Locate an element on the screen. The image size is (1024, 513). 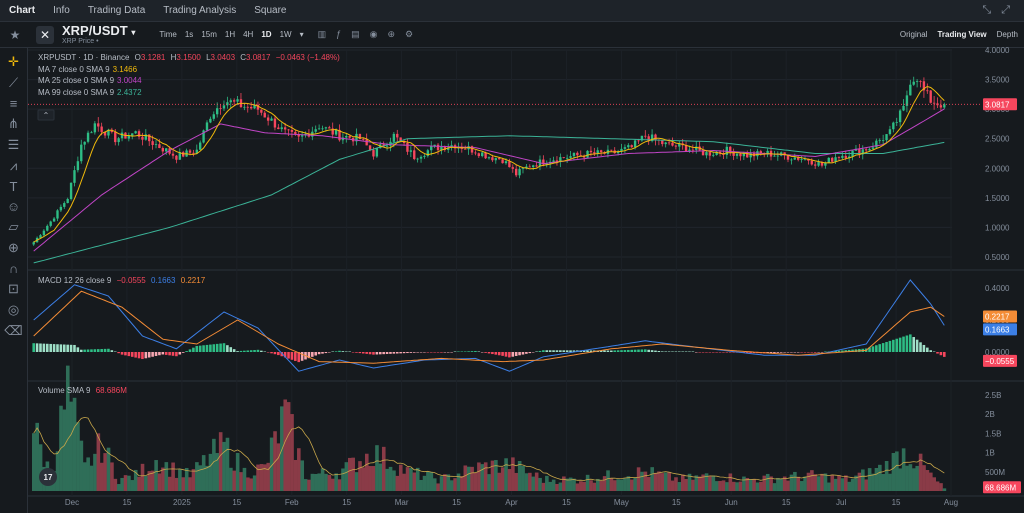
favorite-star-icon: ★ is located at coordinates (15, 34).